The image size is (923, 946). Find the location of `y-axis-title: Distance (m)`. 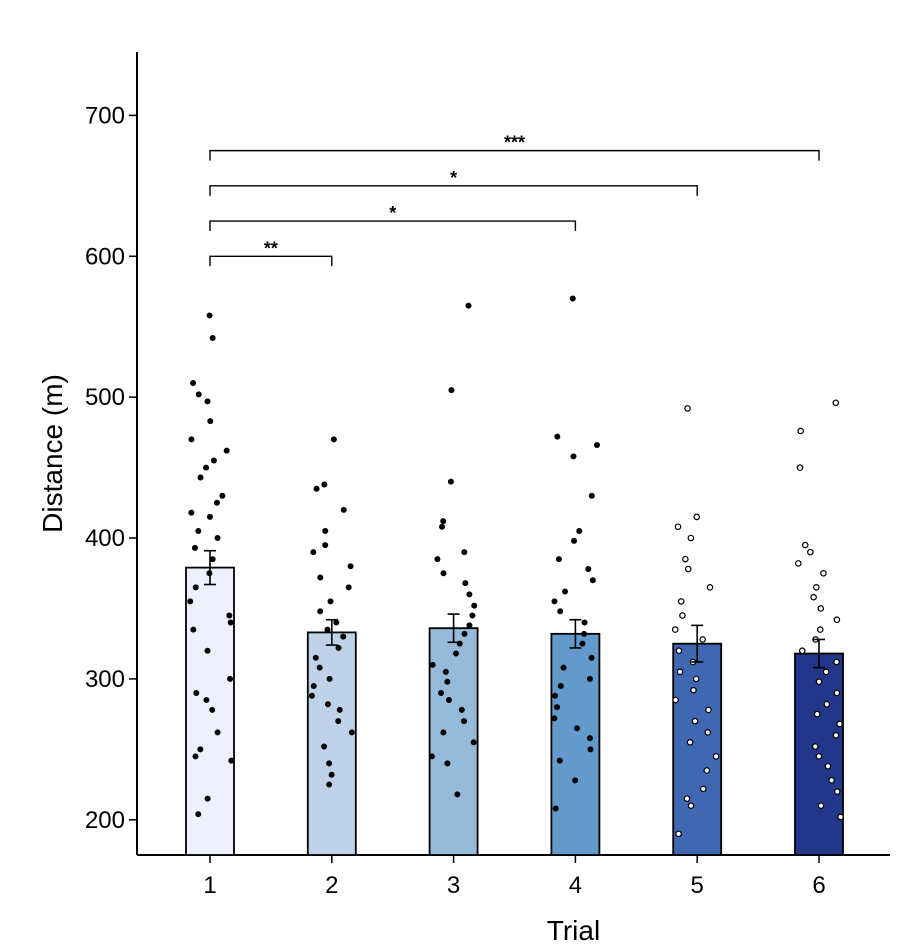

y-axis-title: Distance (m) is located at coordinates (52, 453).